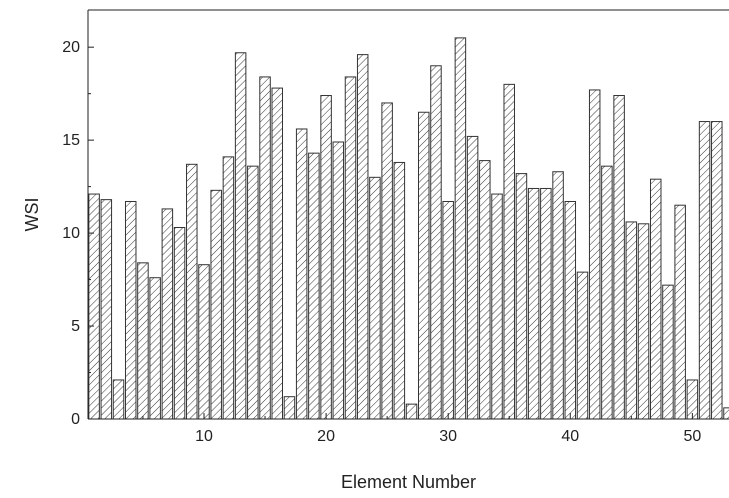  Describe the element at coordinates (75, 419) in the screenshot. I see `y-tick-label-0: 0` at that location.